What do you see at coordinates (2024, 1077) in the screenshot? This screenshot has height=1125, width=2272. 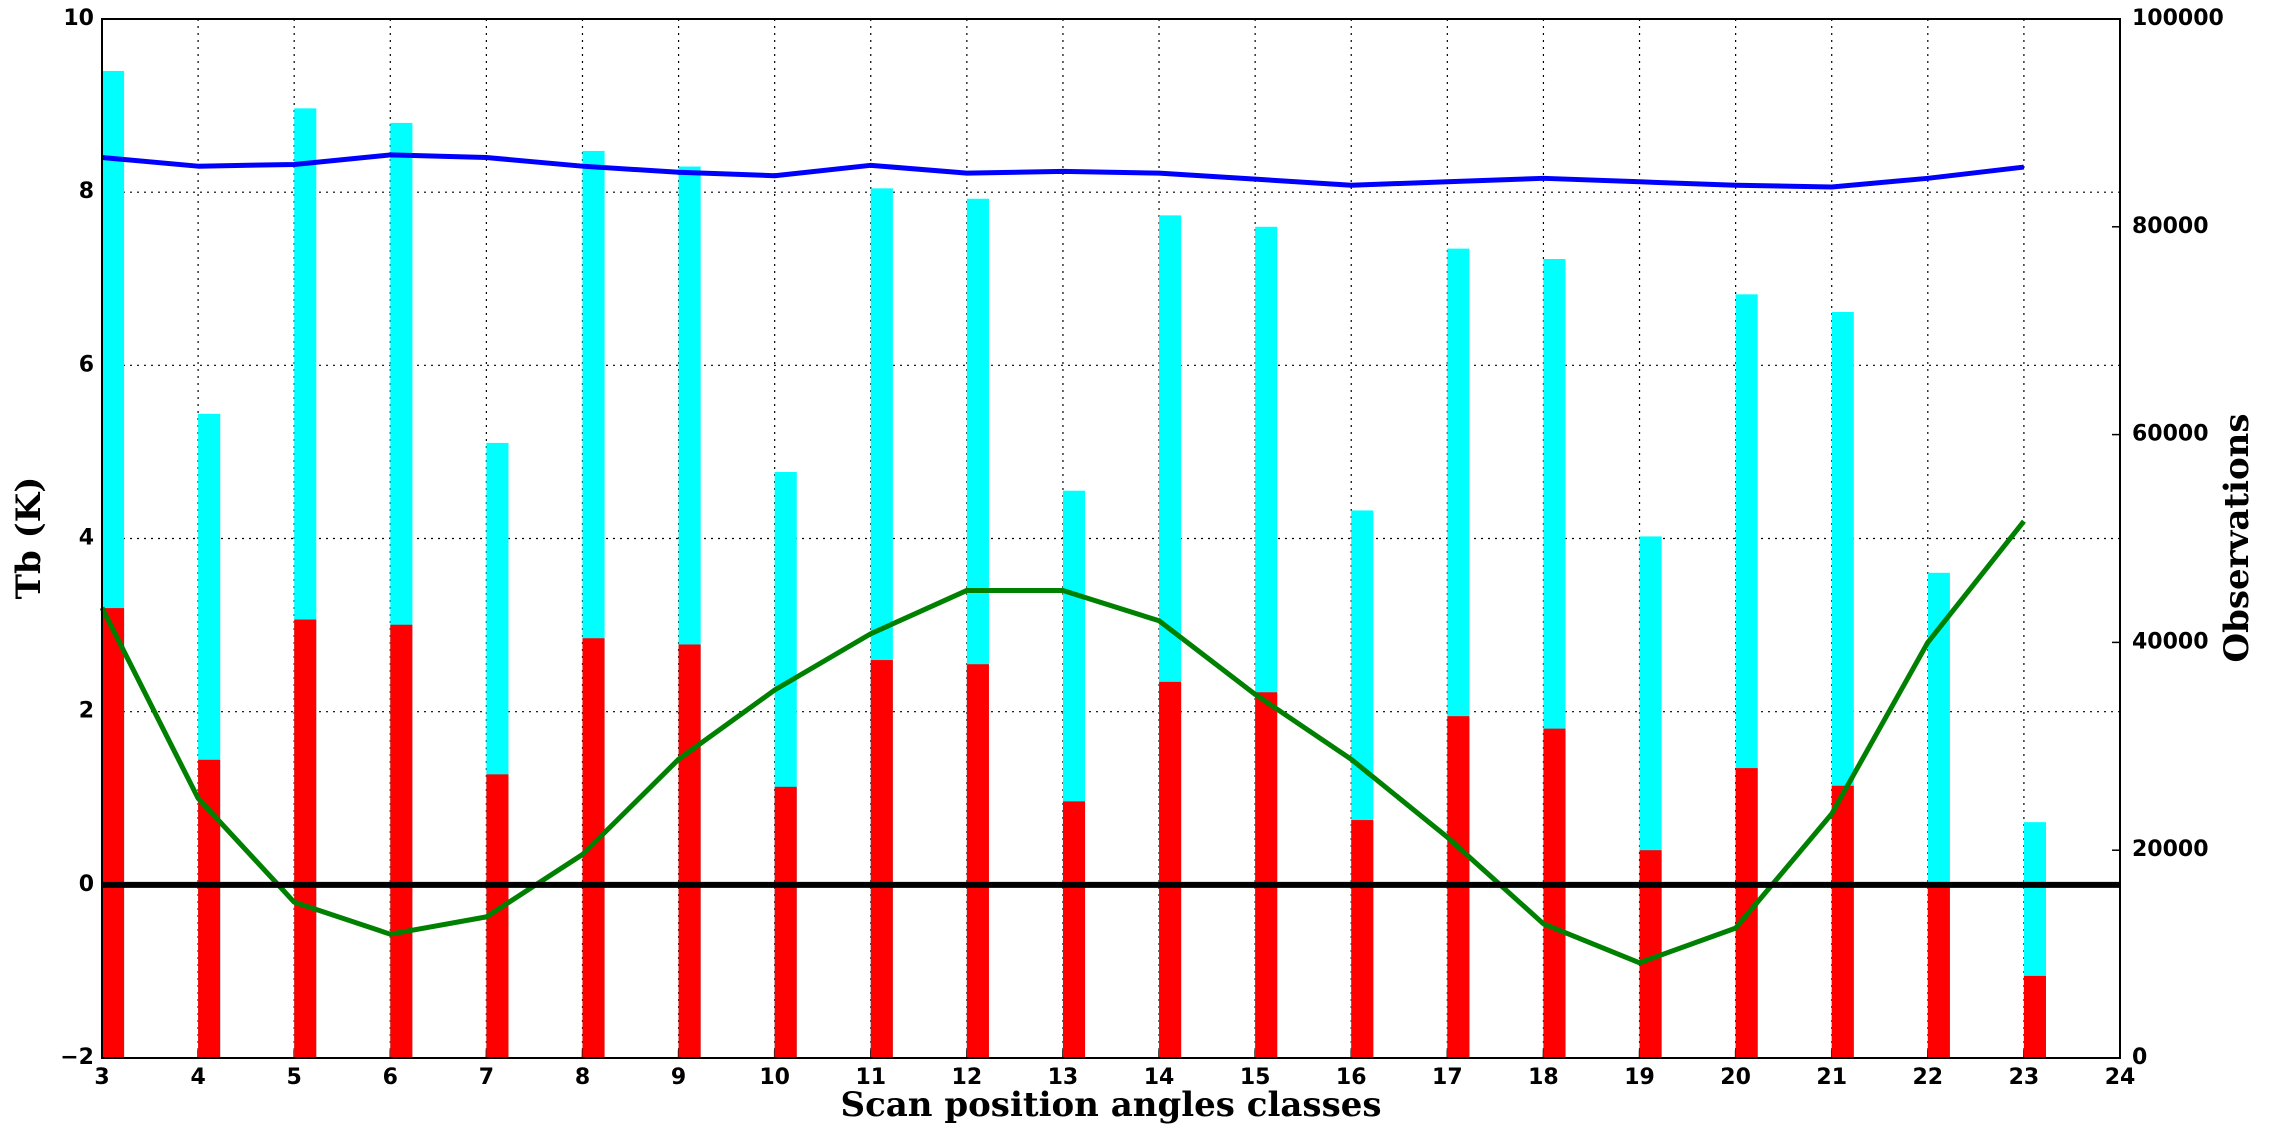 I see `x-tick-label: 23` at bounding box center [2024, 1077].